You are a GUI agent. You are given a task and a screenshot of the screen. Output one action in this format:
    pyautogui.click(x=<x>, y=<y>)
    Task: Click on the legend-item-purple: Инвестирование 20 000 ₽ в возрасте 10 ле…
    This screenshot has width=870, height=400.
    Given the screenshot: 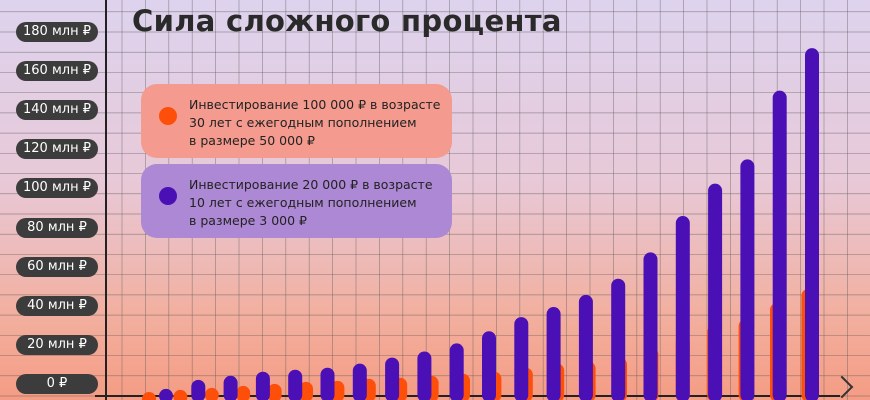 What is the action you would take?
    pyautogui.click(x=296, y=201)
    